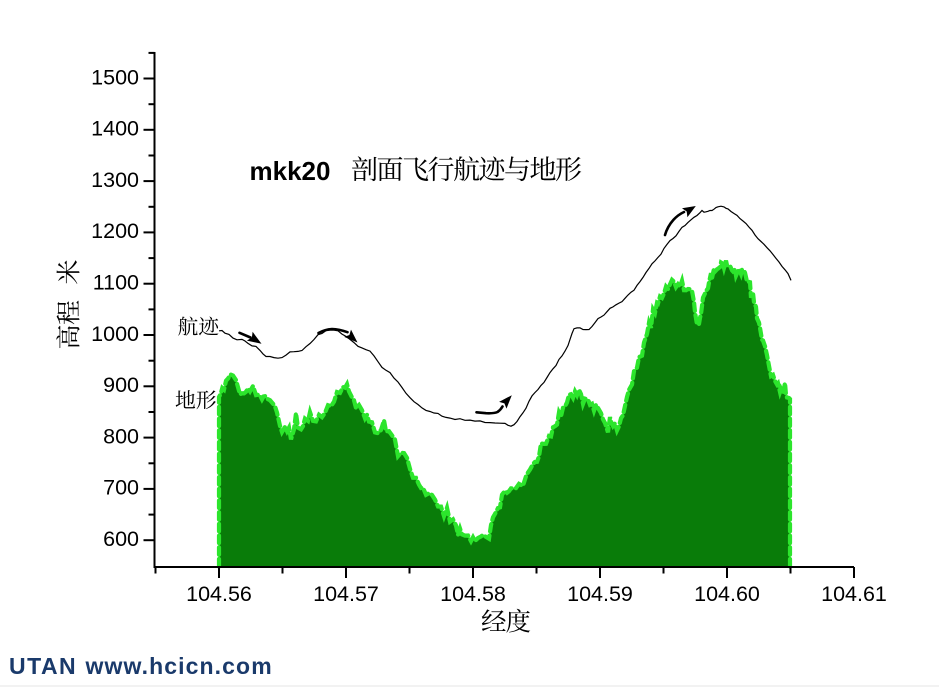 The width and height of the screenshot is (939, 688). I want to click on svg-text: UTAN, so click(43, 666).